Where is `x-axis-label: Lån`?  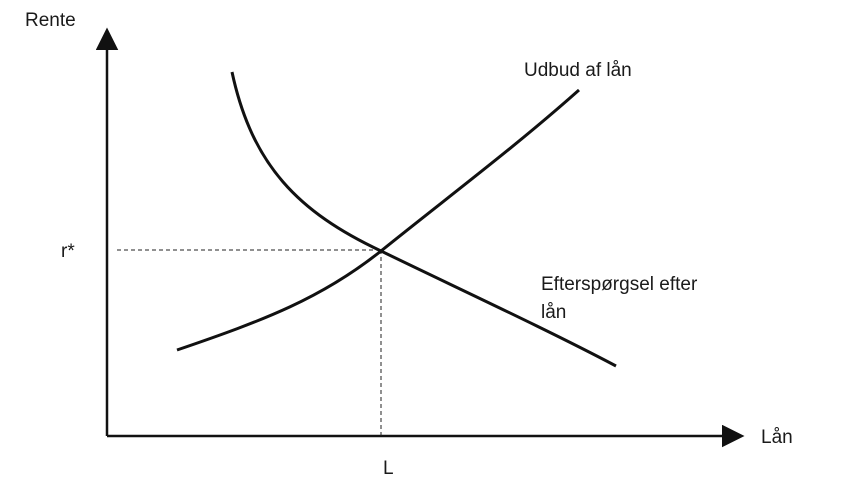
x-axis-label: Lån is located at coordinates (777, 437).